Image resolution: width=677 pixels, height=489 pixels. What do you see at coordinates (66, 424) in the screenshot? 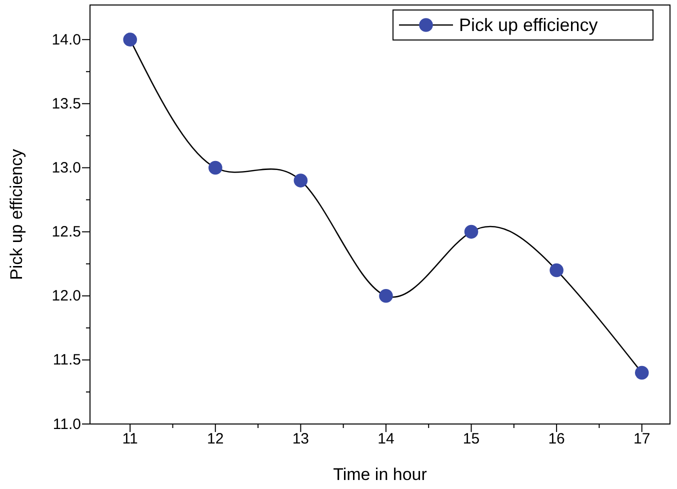
I see `y-tick-label: 11.0` at bounding box center [66, 424].